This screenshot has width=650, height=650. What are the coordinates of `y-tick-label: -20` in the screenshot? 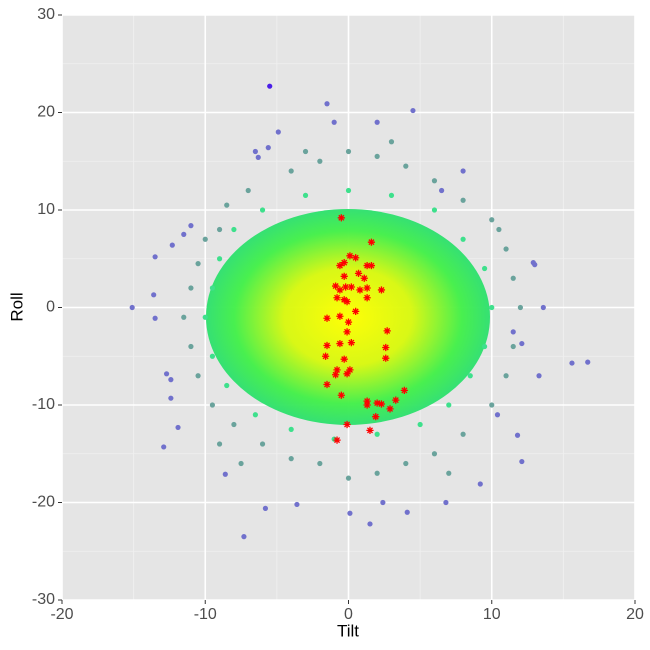 It's located at (43, 502).